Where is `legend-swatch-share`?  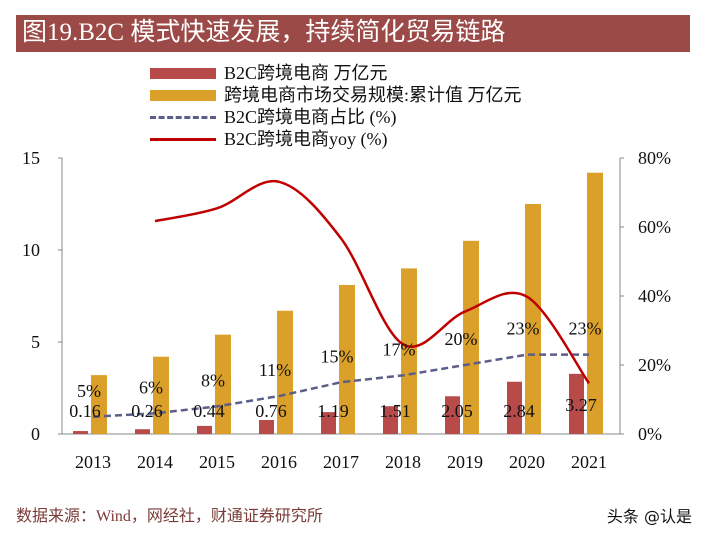 legend-swatch-share is located at coordinates (183, 117).